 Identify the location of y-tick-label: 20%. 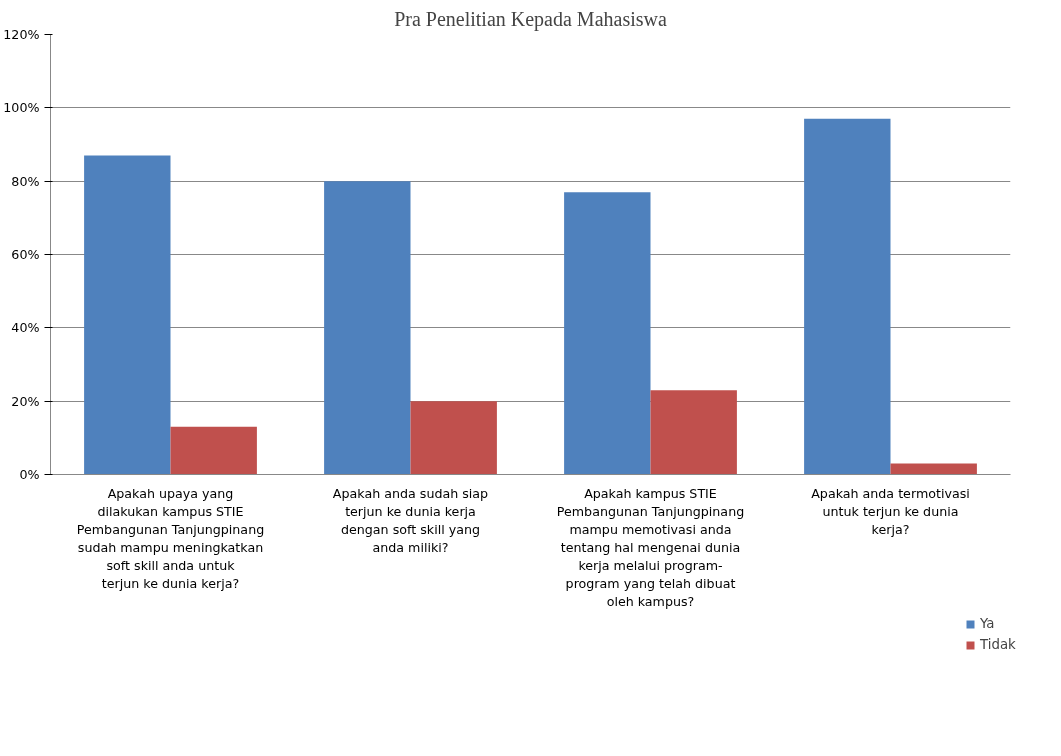
(25, 401).